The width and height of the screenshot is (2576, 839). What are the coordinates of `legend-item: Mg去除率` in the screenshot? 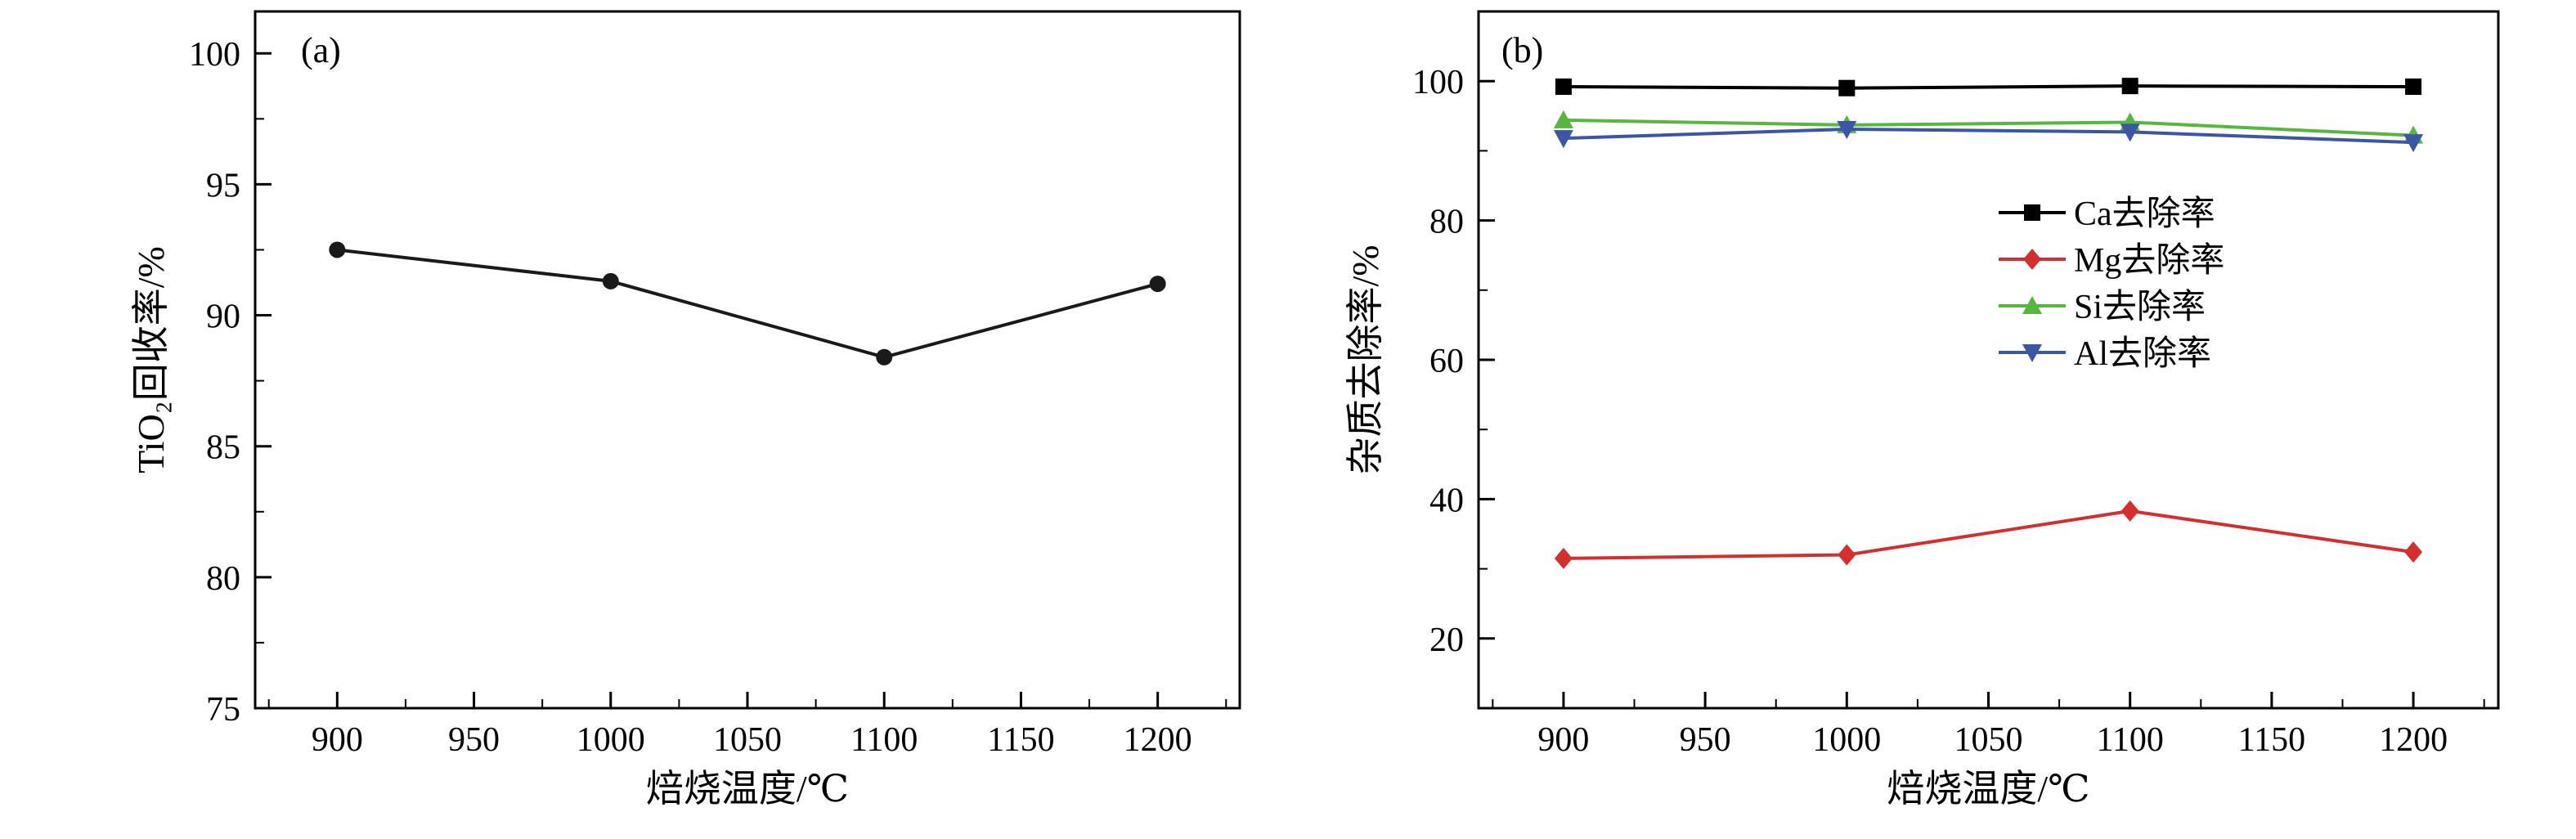 It's located at (2111, 260).